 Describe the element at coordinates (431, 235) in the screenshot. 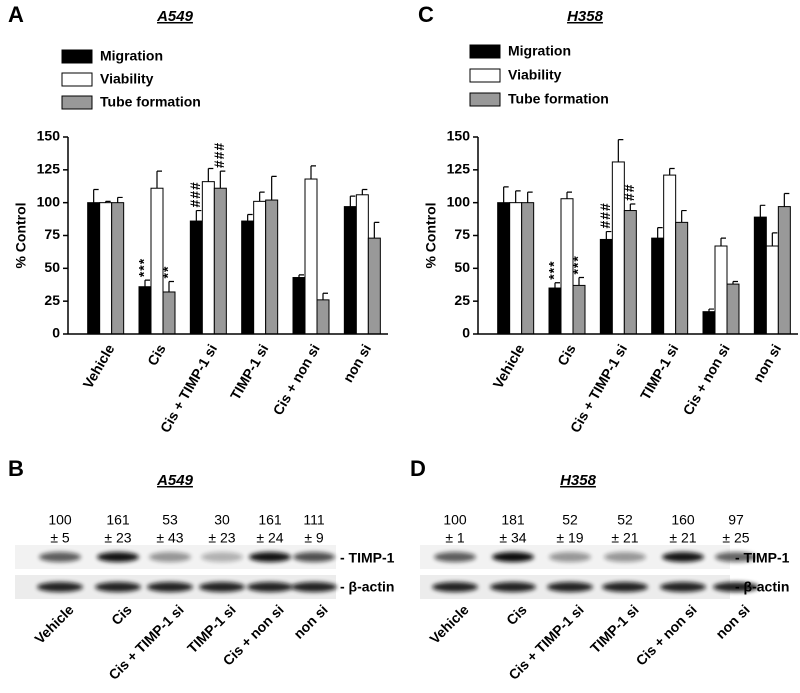

I see `y-axis-title: % Control` at that location.